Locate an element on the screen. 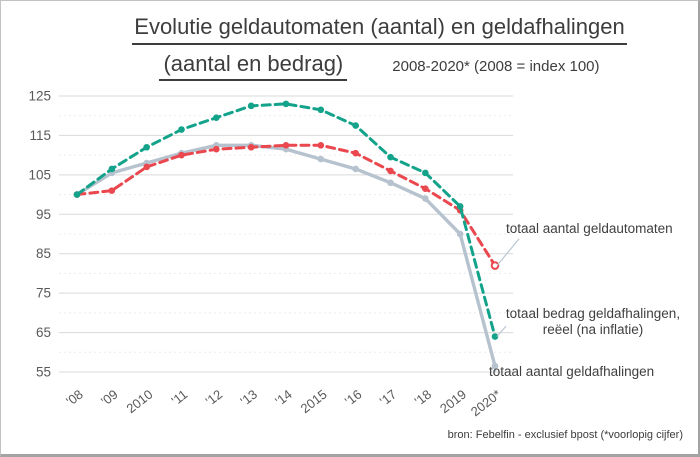  svg-text: '08 is located at coordinates (74, 398).